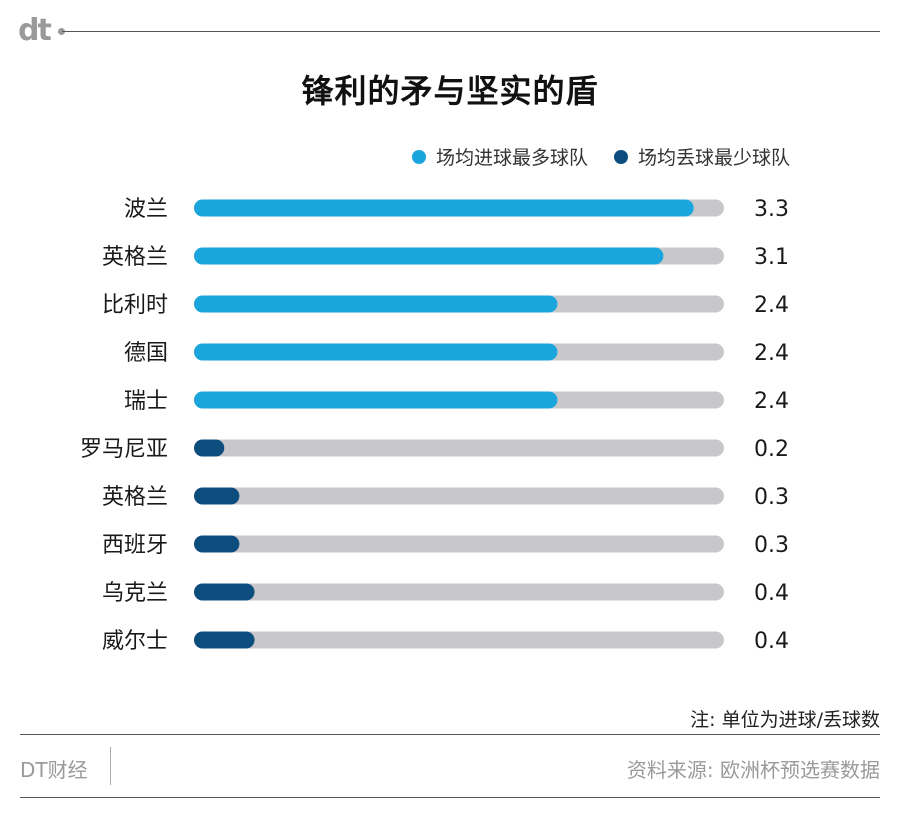  Describe the element at coordinates (135, 545) in the screenshot. I see `category-label: 西班牙` at that location.